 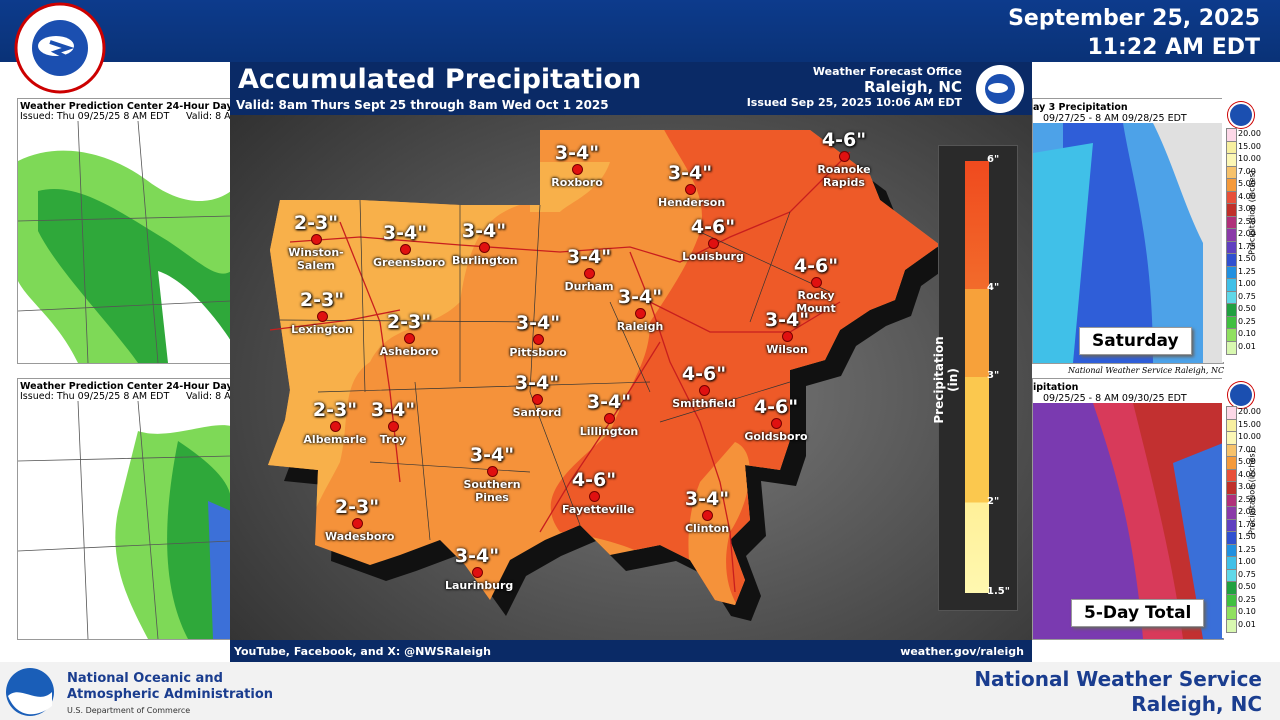 What do you see at coordinates (1115, 398) in the screenshot?
I see `panel-valid: 09/25/25 - 8 AM 09/30/25 EDT` at bounding box center [1115, 398].